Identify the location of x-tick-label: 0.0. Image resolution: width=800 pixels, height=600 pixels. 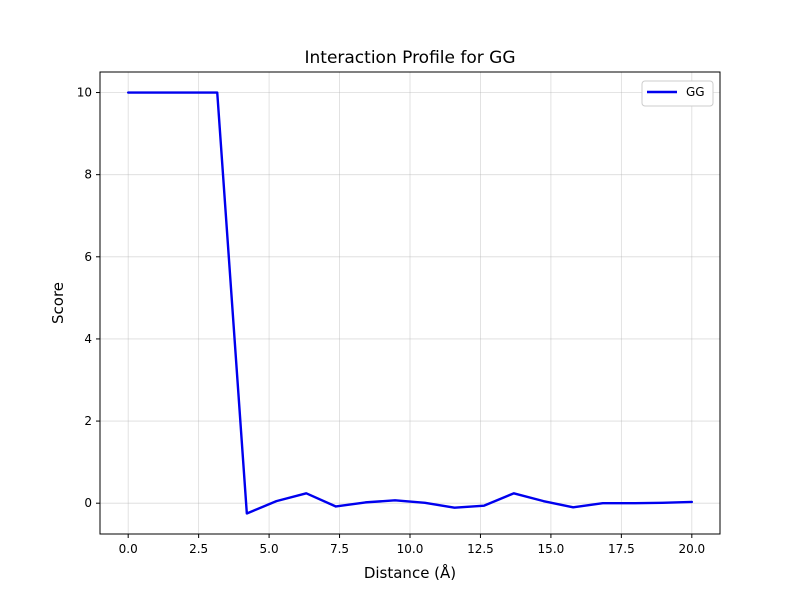
(128, 549).